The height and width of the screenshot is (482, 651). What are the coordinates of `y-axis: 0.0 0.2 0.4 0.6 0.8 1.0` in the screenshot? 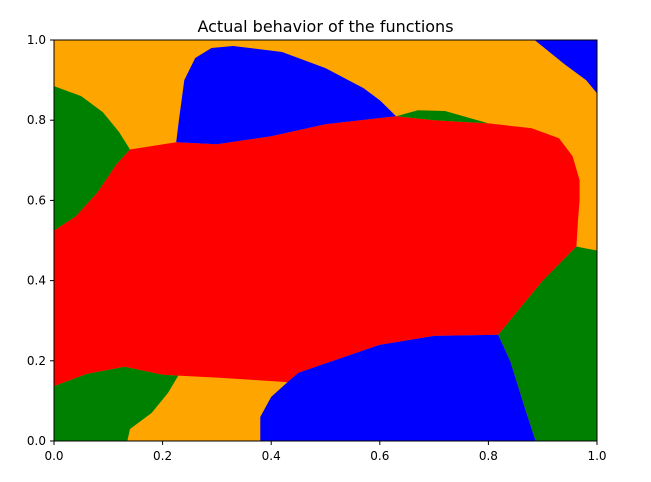 It's located at (40, 240).